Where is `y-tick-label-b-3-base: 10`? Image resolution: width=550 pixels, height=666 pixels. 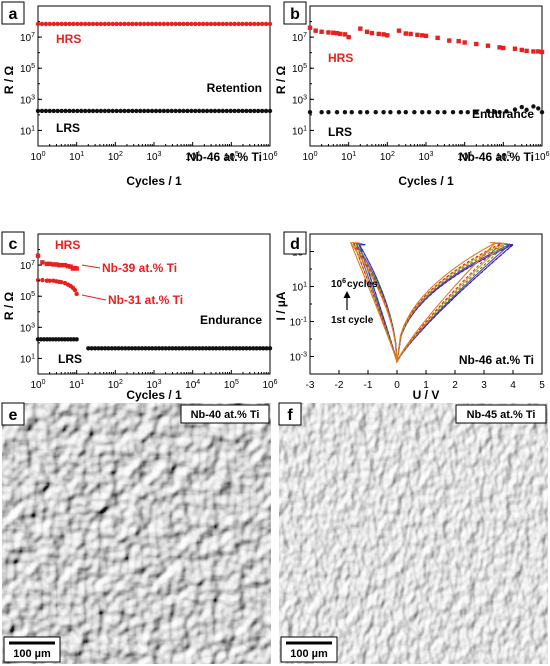 y-tick-label-b-3-base: 10 is located at coordinates (298, 38).